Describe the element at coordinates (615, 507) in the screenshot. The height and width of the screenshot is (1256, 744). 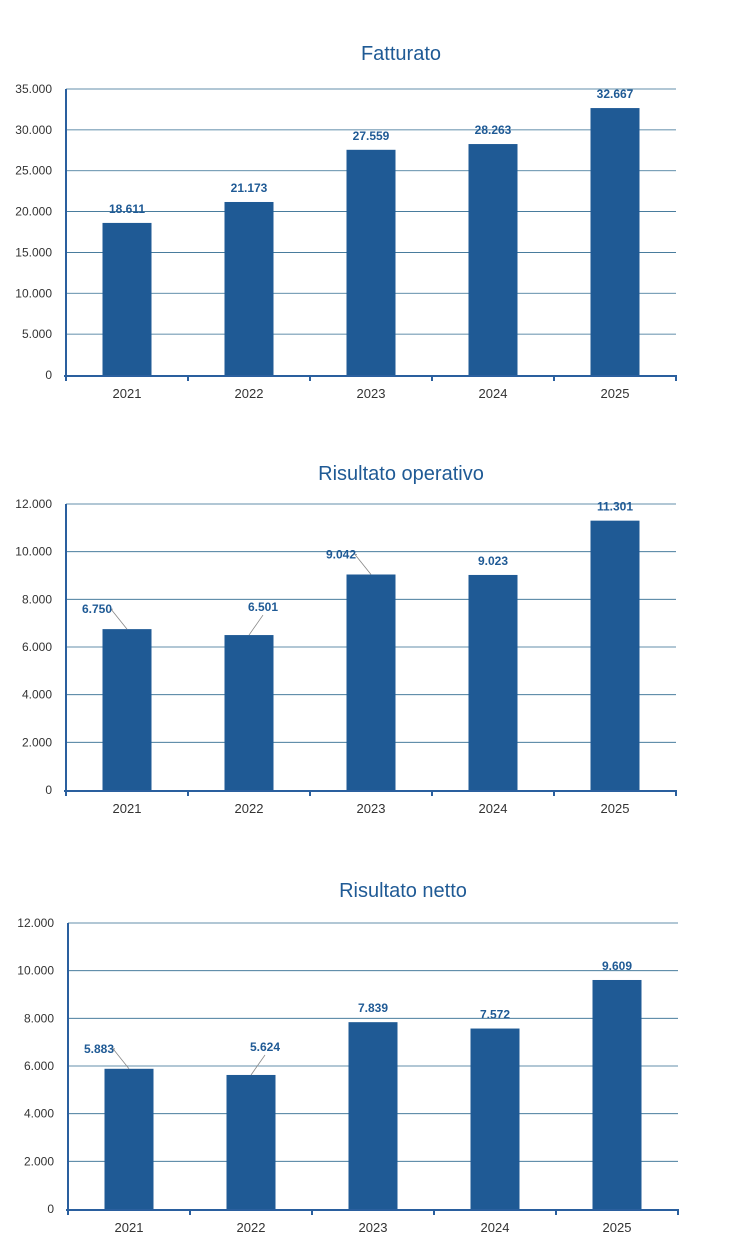
I see `data-label: 11.301` at that location.